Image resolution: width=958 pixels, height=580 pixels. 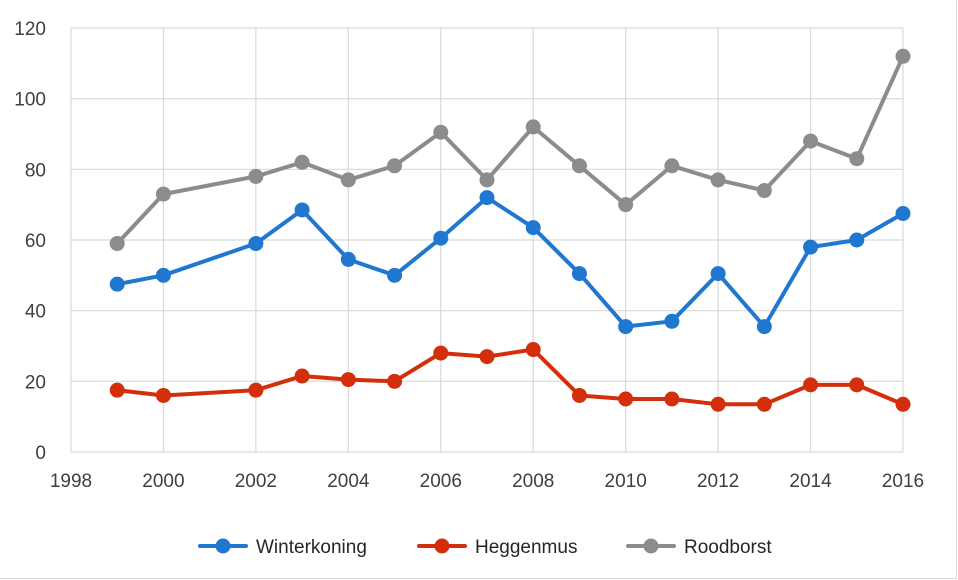 What do you see at coordinates (40, 453) in the screenshot?
I see `y-tick-label: 0` at bounding box center [40, 453].